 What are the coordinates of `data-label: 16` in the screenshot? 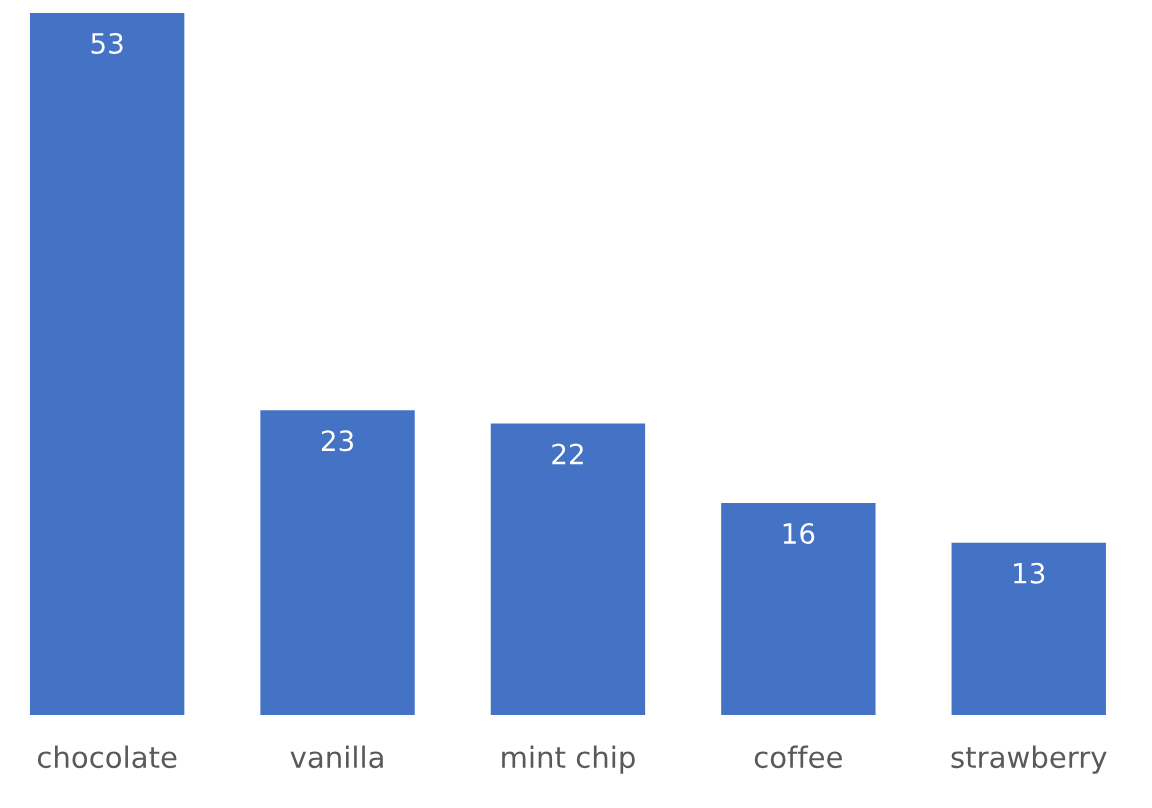 It's located at (799, 534).